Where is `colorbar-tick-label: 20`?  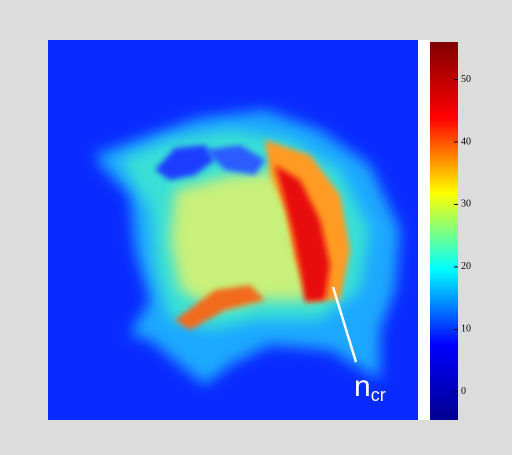
colorbar-tick-label: 20 is located at coordinates (466, 266).